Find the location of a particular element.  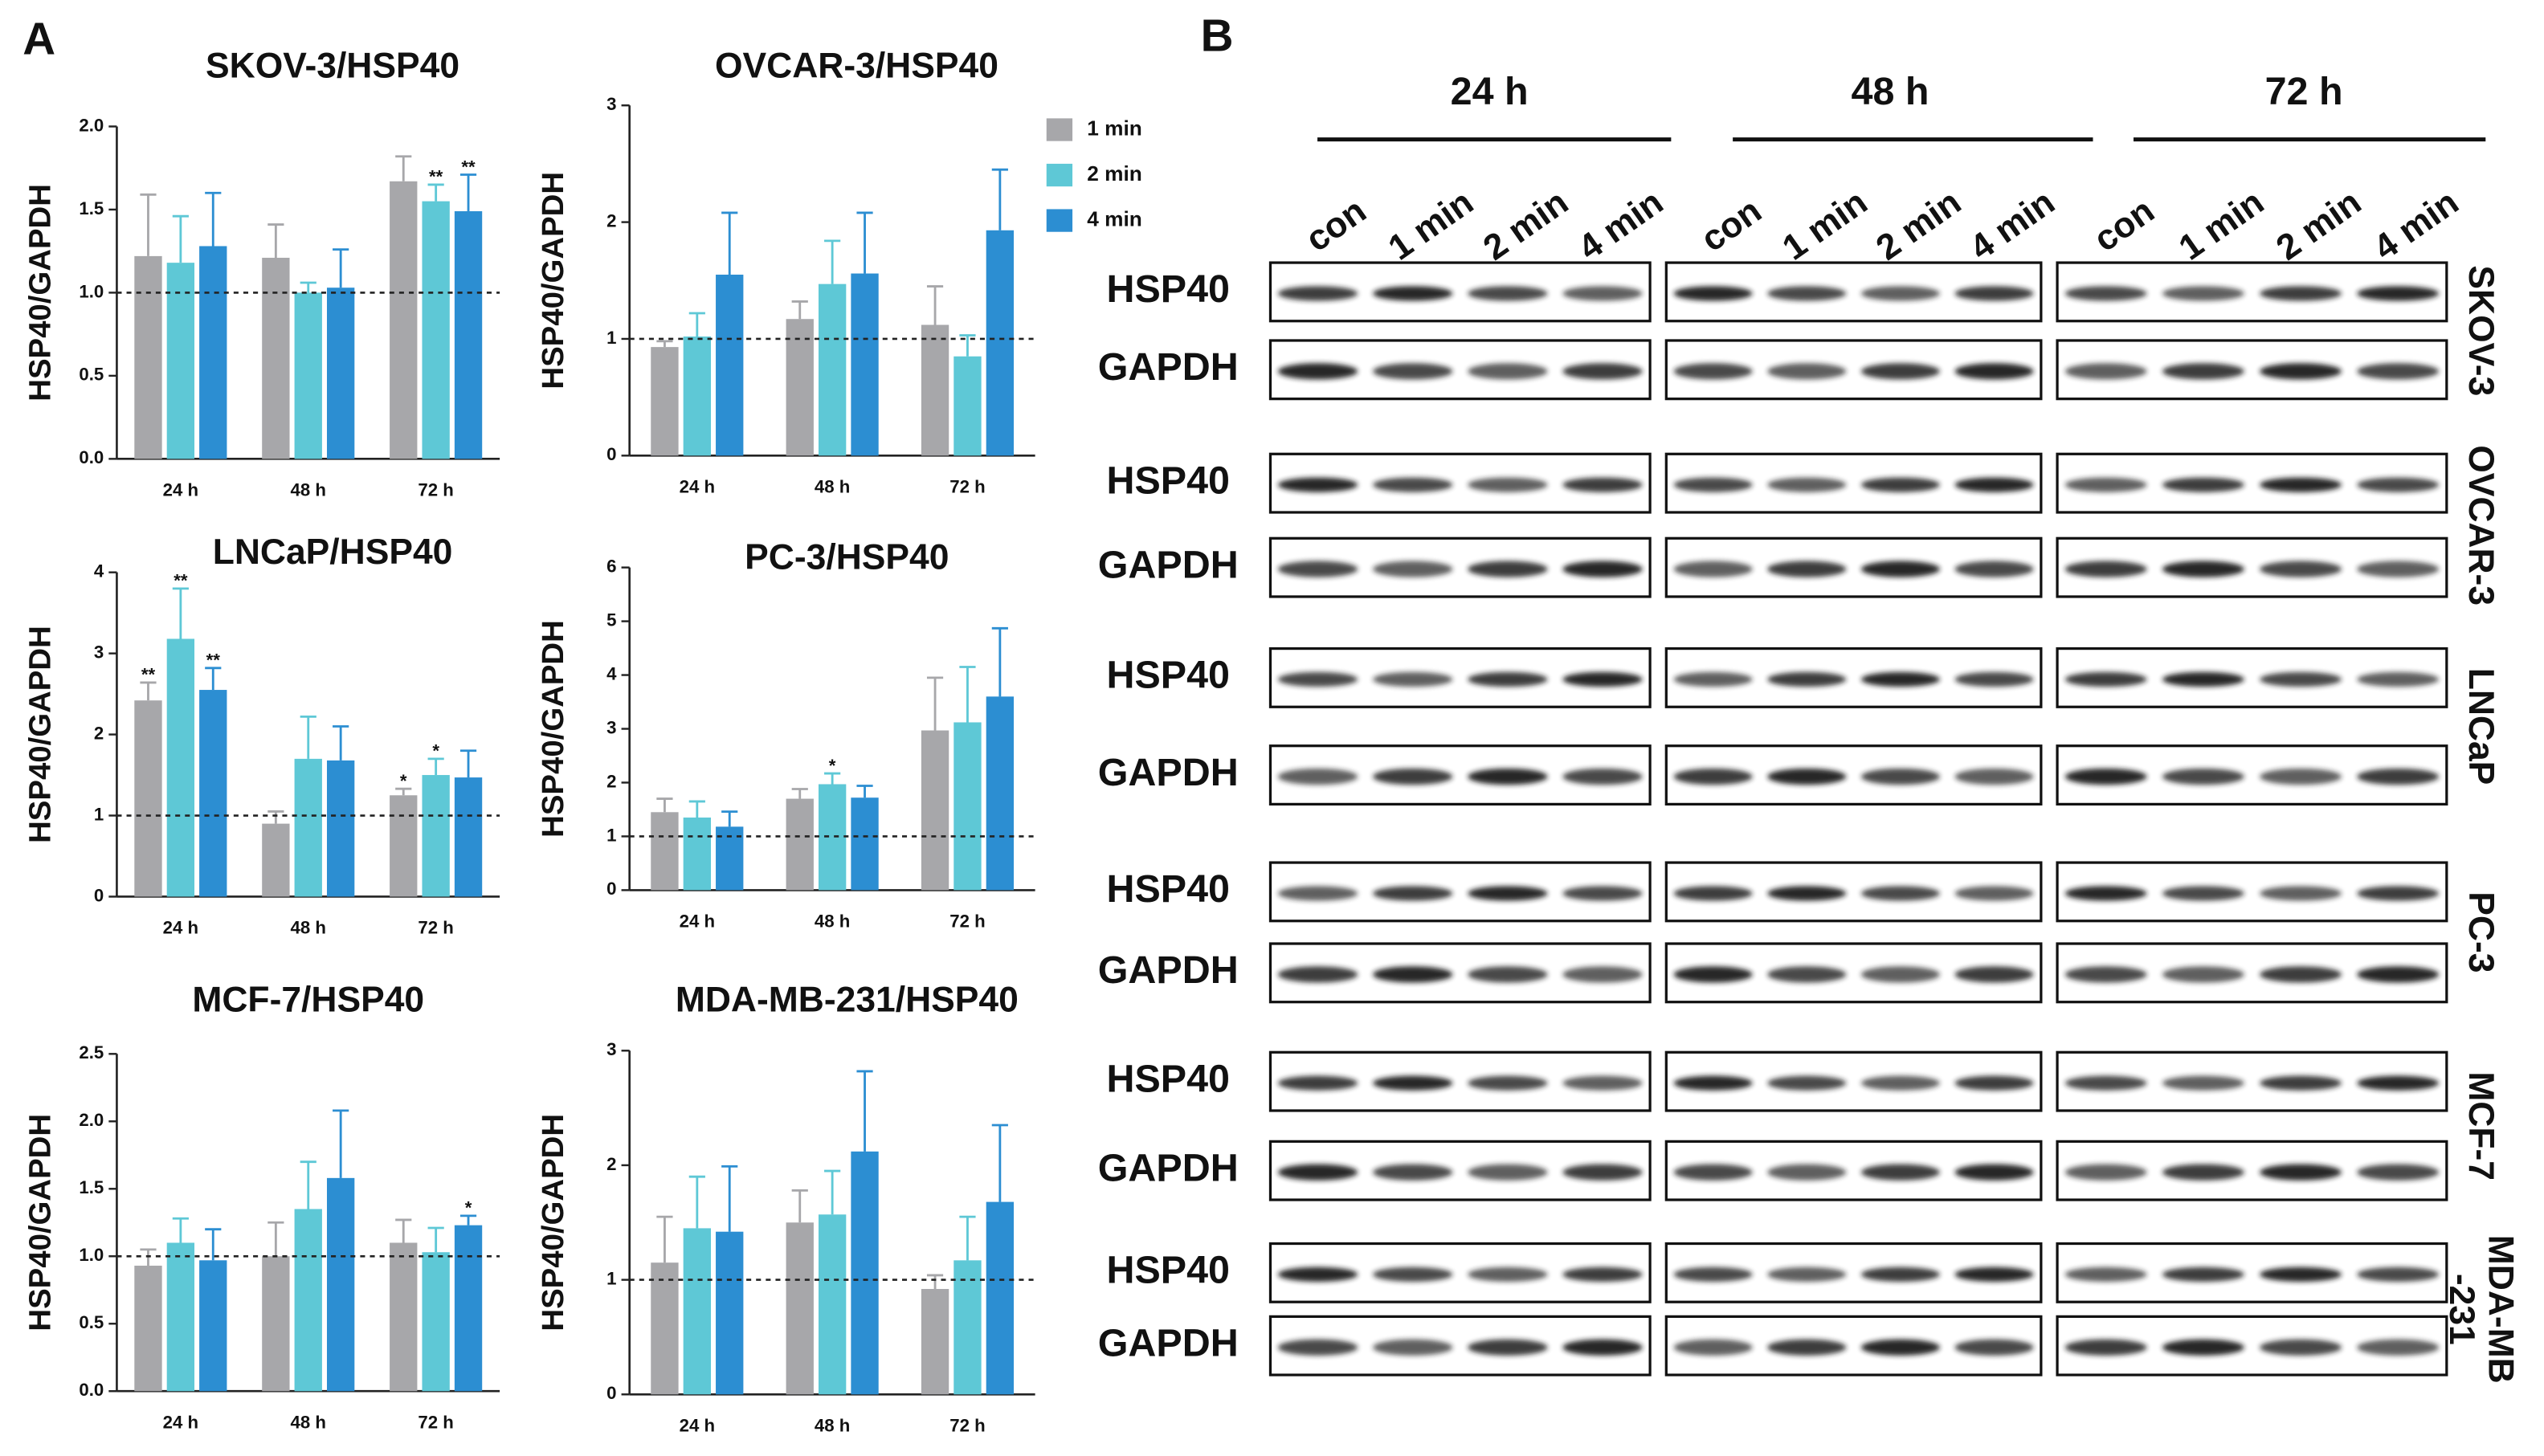

y-tick-label: 2.0 is located at coordinates (91, 125).